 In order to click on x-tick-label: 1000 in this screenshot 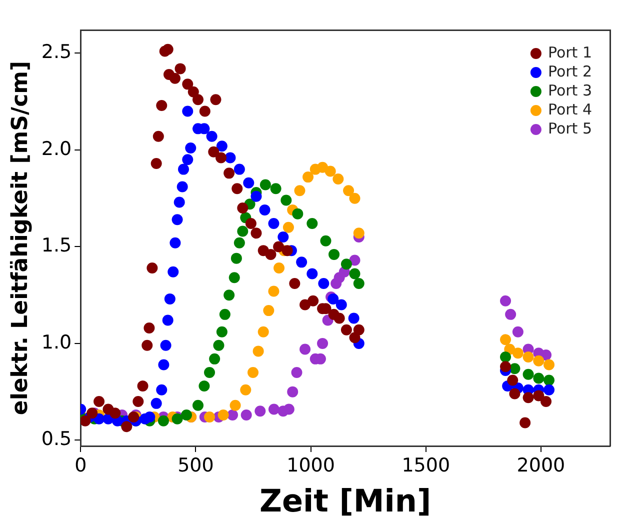, I will do `click(310, 465)`.